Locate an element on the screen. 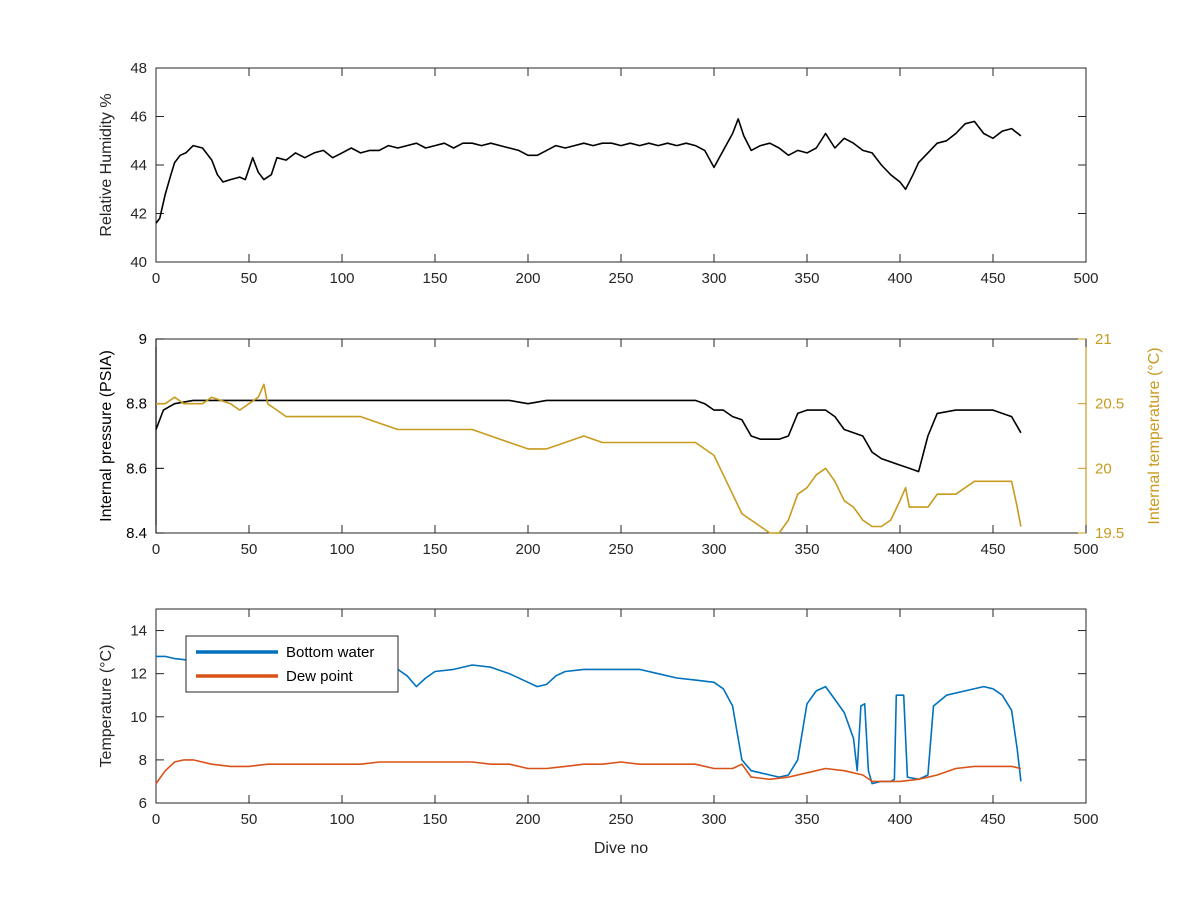  y-tick-label: 46 is located at coordinates (138, 117).